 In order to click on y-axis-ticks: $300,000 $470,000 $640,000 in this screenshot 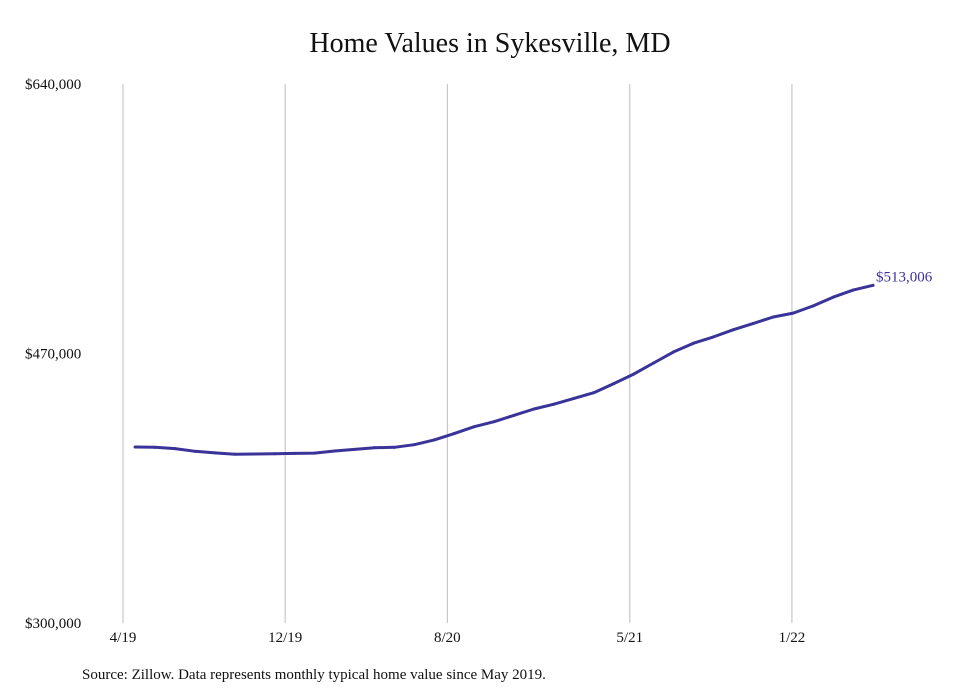, I will do `click(53, 354)`.